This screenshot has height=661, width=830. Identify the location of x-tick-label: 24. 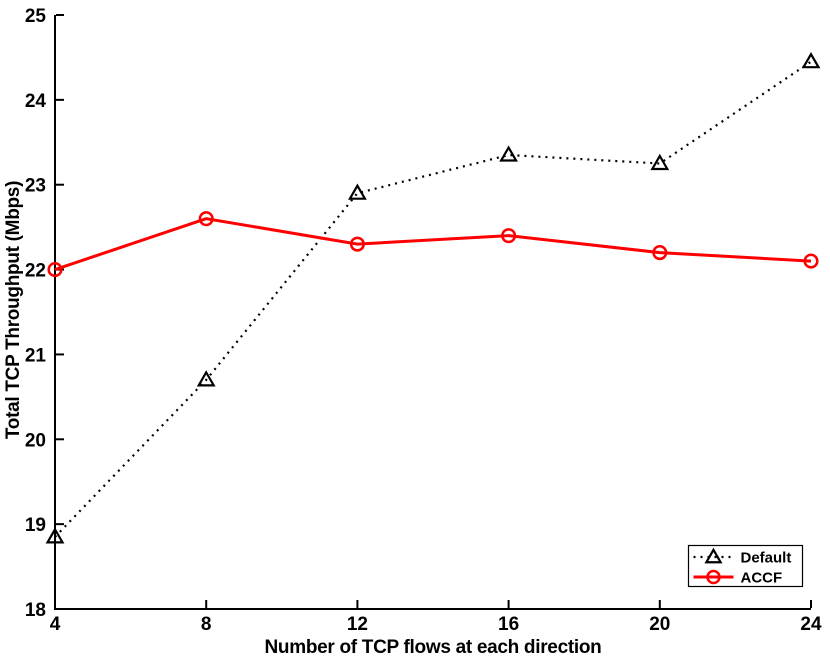
(811, 624).